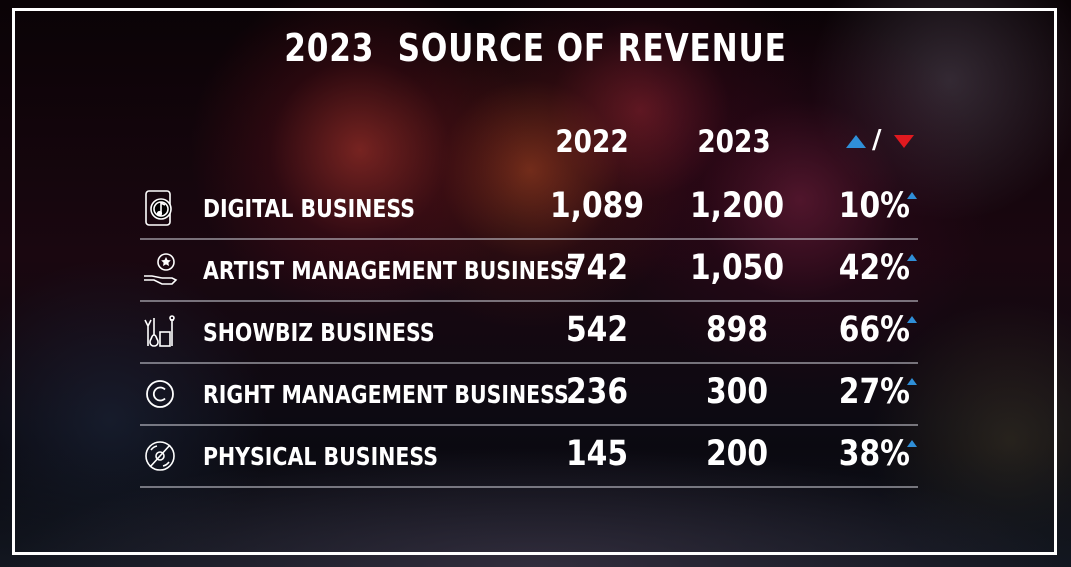 The width and height of the screenshot is (1071, 567). I want to click on table-row: DIGITAL BUSINESS 1,089 1,200 10%, so click(529, 209).